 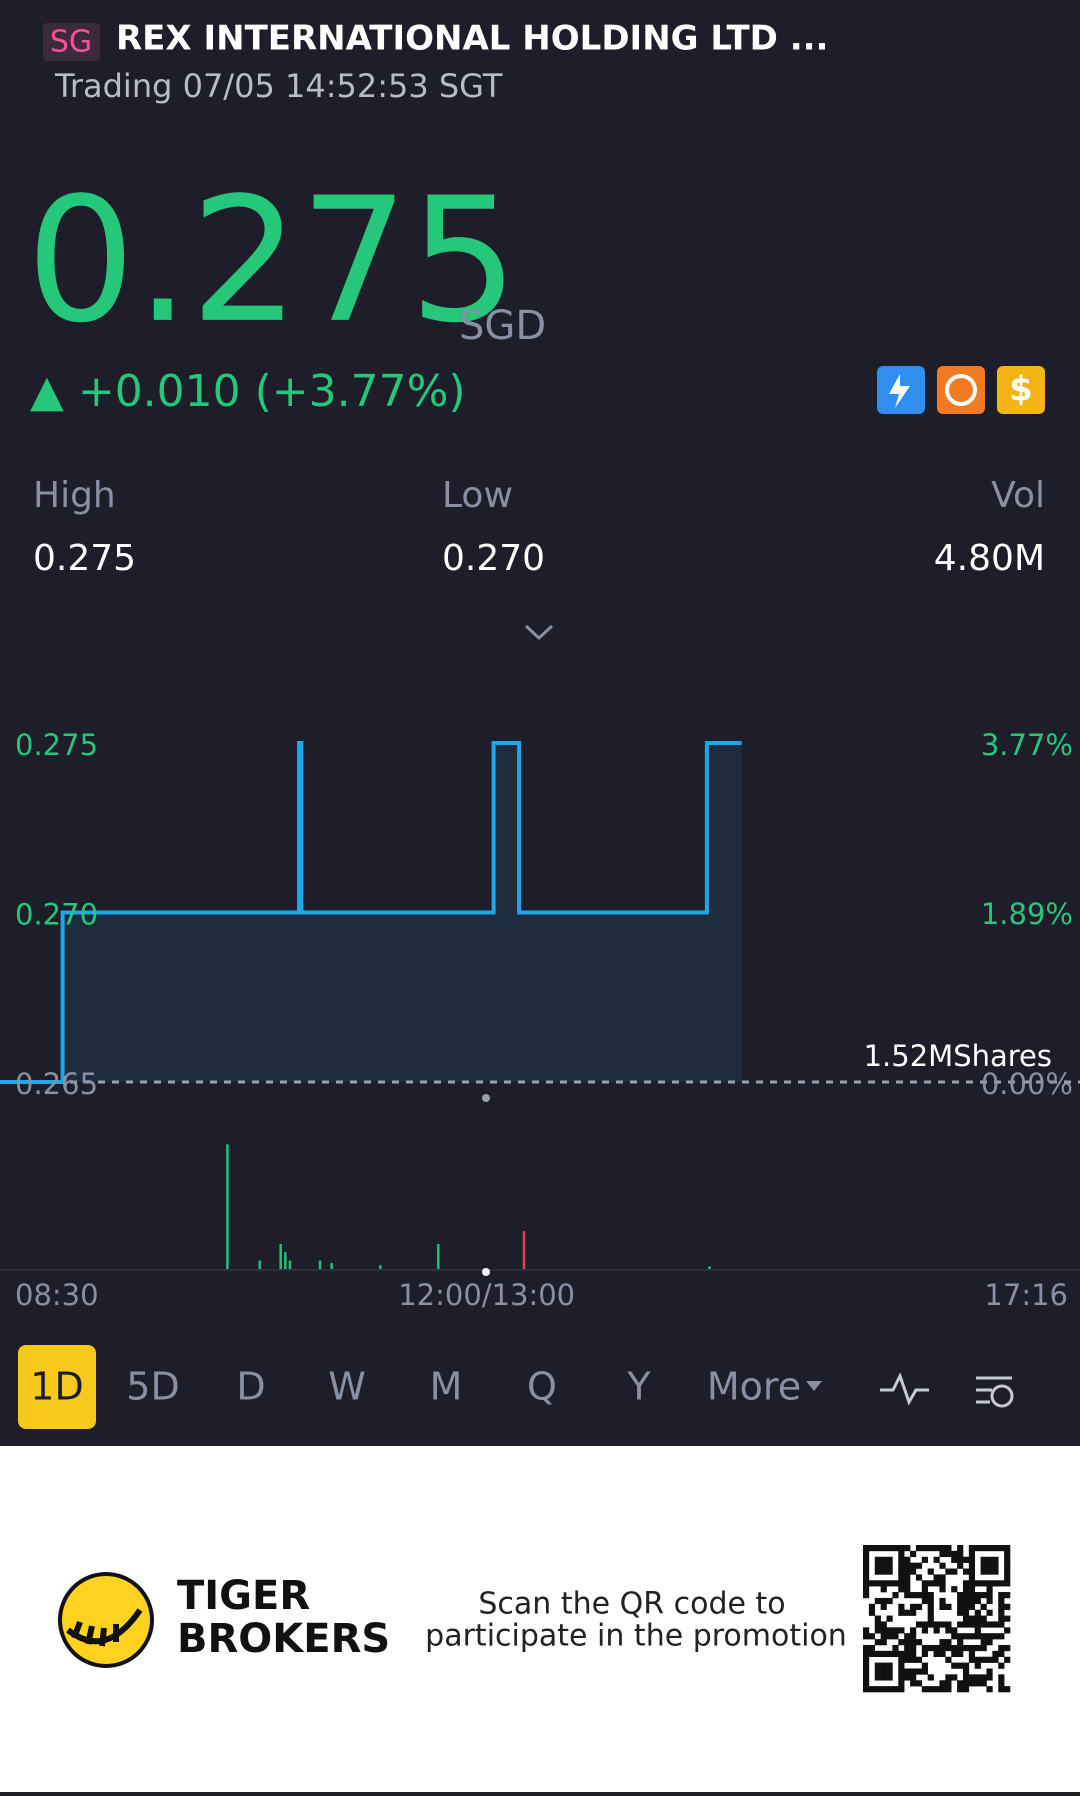 I want to click on expand-chevron, so click(x=539, y=632).